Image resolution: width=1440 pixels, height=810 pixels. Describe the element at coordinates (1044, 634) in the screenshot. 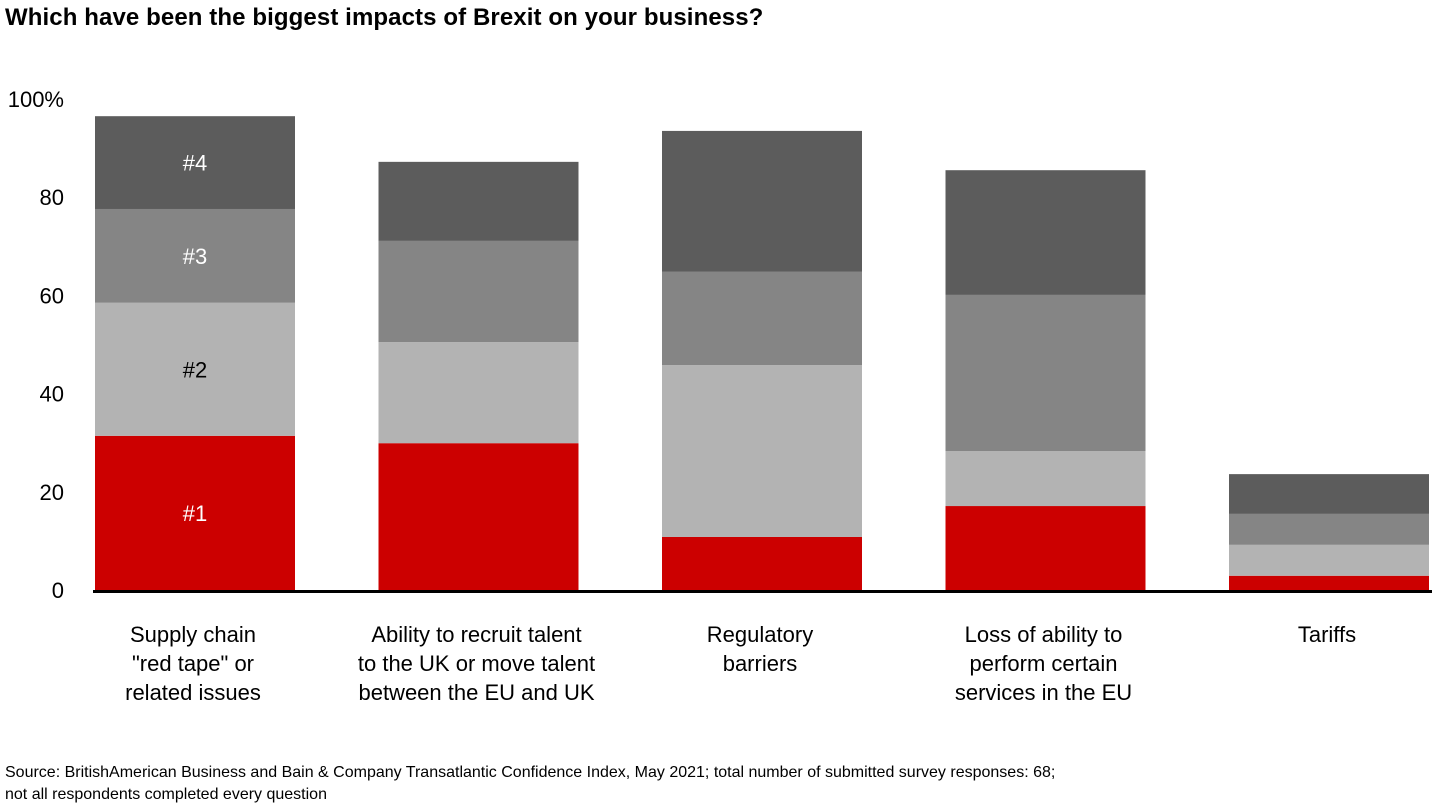

I see `x-category-label-line: Loss of ability to` at that location.